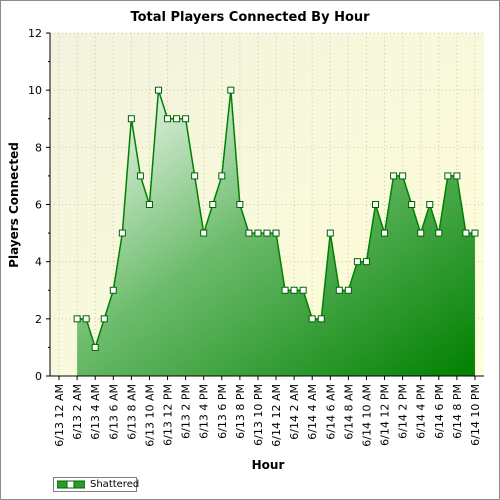 This screenshot has width=500, height=500. What do you see at coordinates (77, 412) in the screenshot?
I see `x-tick-label: 6/13 2 AM` at bounding box center [77, 412].